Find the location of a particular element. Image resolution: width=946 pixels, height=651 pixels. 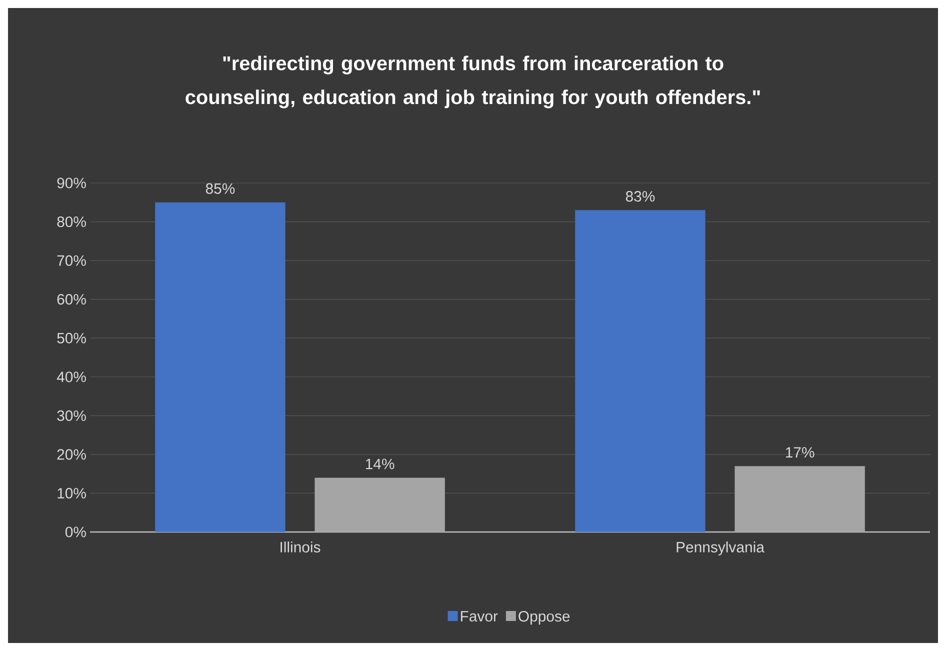

y-tick-label: 0% is located at coordinates (75, 532).